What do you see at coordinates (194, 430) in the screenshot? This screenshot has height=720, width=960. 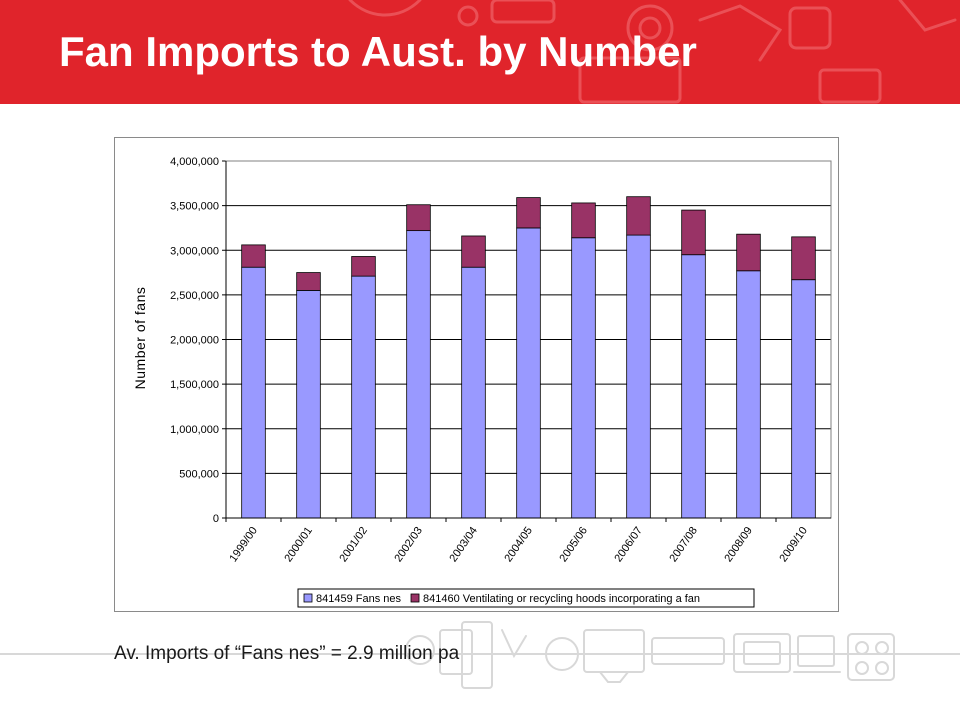 I see `y-tick-label: 1,000,000` at bounding box center [194, 430].